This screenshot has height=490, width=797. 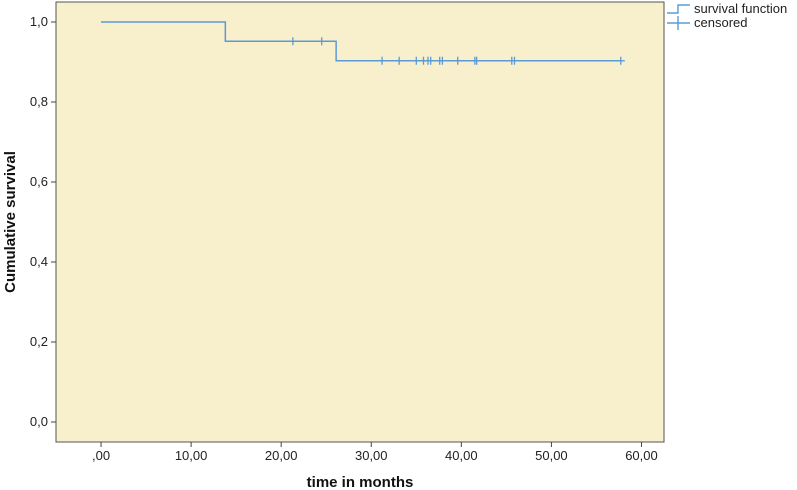 What do you see at coordinates (39, 181) in the screenshot?
I see `y-tick-label: 0,6` at bounding box center [39, 181].